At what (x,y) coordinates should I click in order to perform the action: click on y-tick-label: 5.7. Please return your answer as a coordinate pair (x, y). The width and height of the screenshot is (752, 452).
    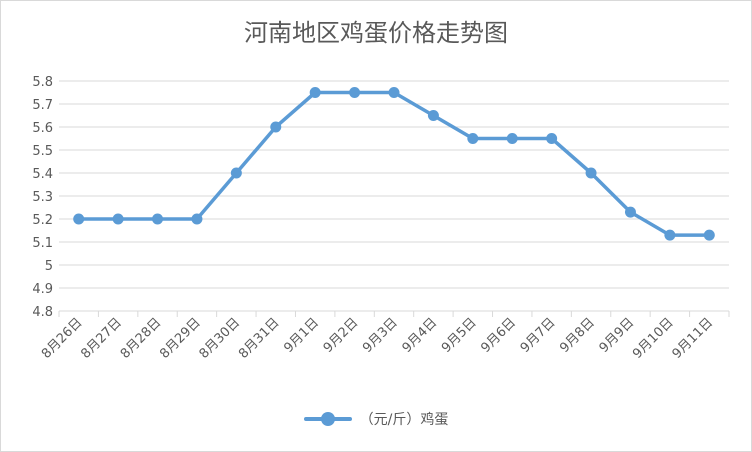
    Looking at the image, I should click on (42, 105).